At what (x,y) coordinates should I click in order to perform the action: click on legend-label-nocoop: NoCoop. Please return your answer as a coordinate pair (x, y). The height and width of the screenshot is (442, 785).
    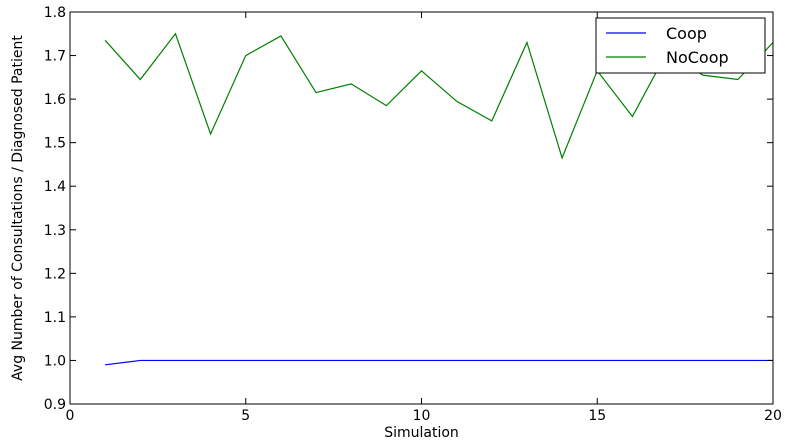
    Looking at the image, I should click on (697, 57).